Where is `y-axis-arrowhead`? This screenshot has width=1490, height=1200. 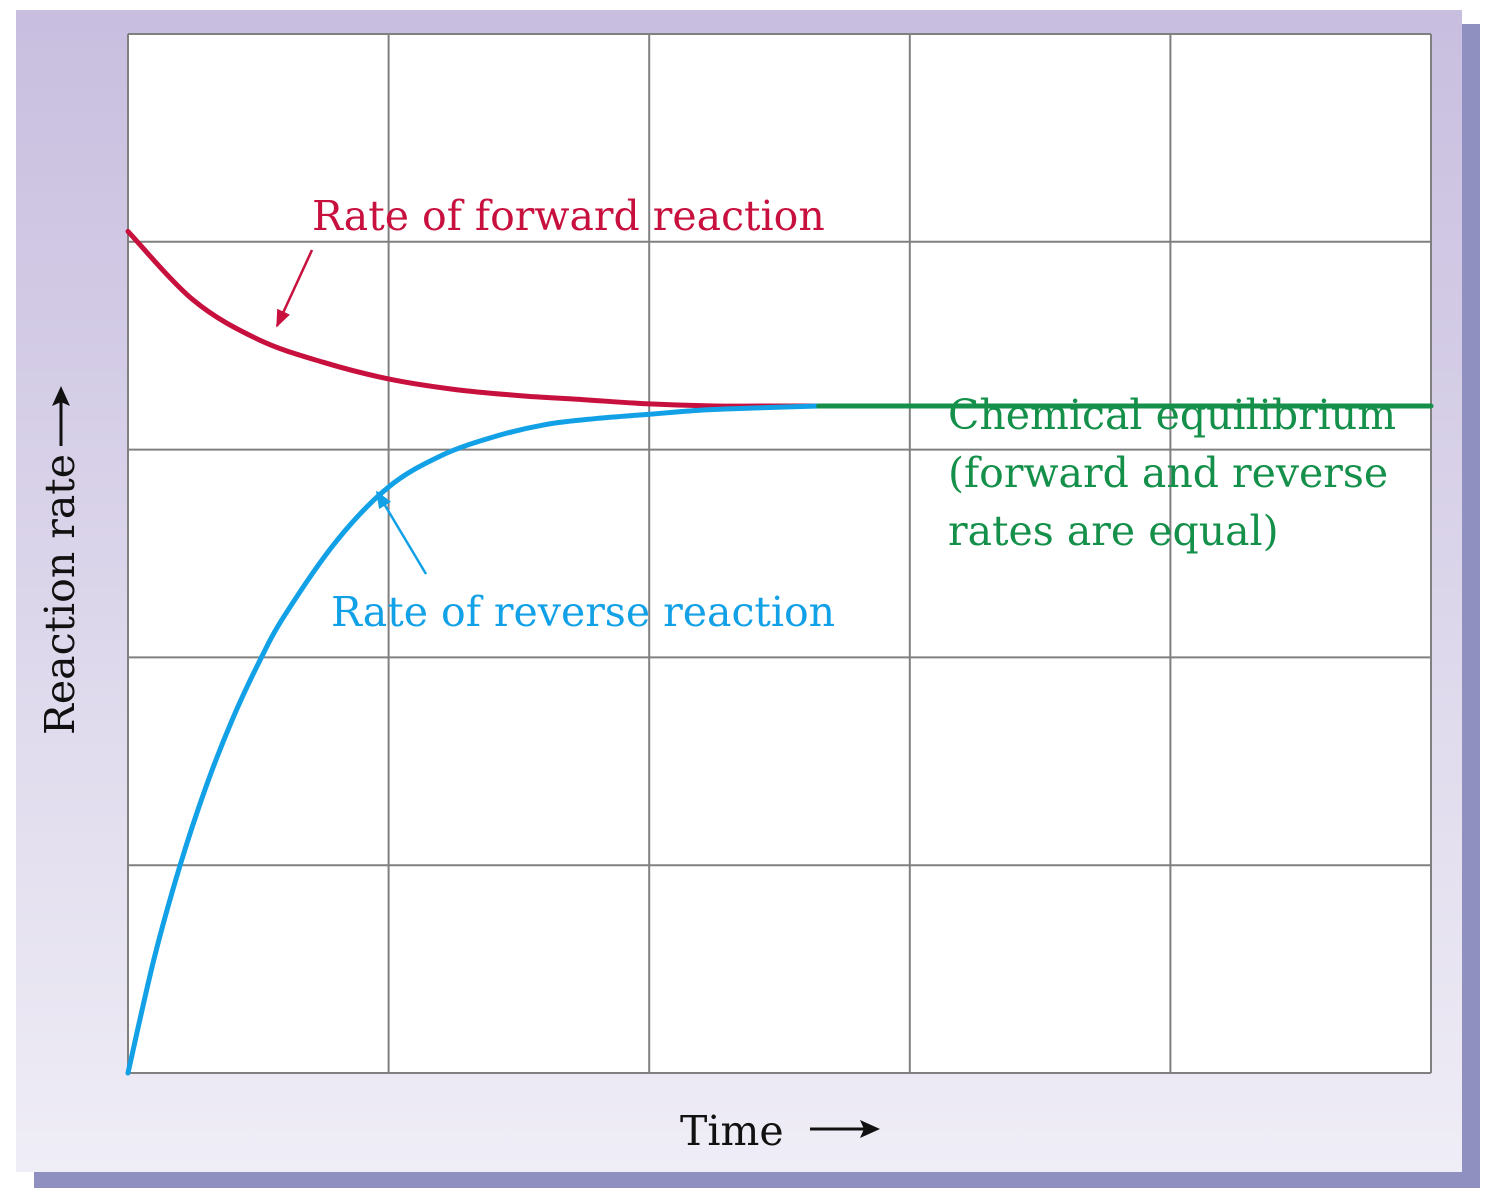 y-axis-arrowhead is located at coordinates (61, 396).